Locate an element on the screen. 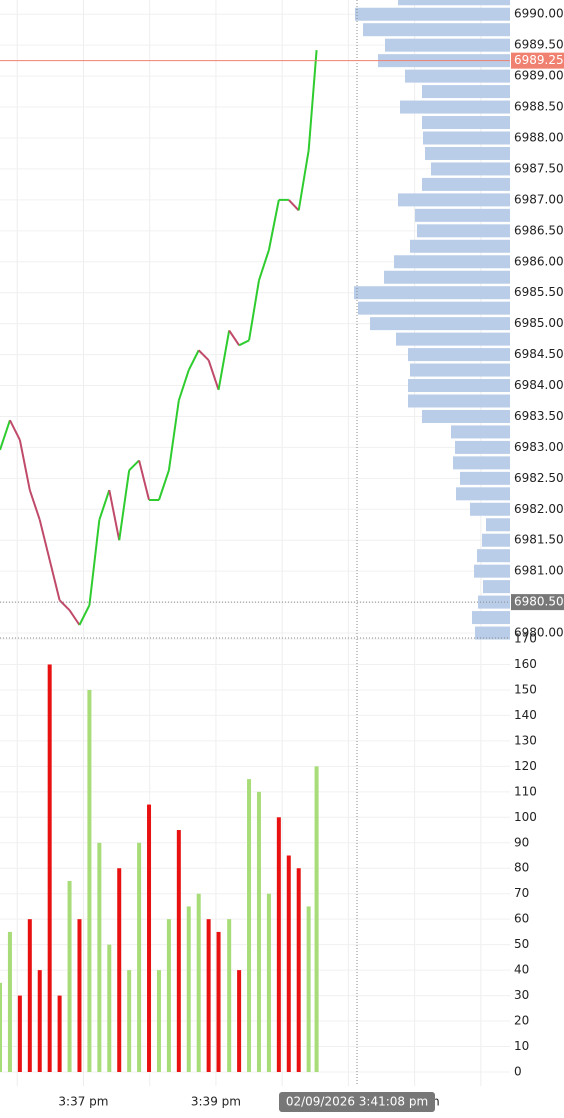 The image size is (564, 1118). volume-tick-label: 40 is located at coordinates (521, 970).